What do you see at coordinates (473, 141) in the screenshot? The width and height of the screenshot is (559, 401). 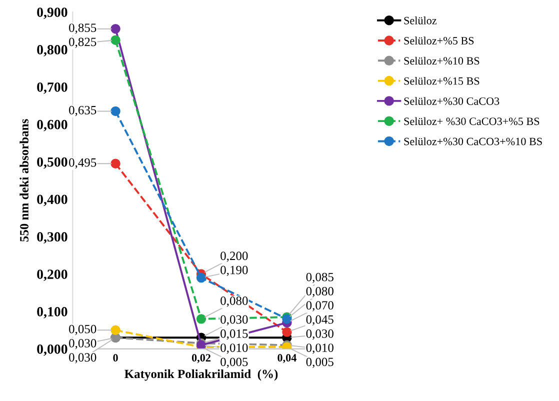 I see `legend-label: Selüloz+%30 CaCO3+%10 BS` at bounding box center [473, 141].